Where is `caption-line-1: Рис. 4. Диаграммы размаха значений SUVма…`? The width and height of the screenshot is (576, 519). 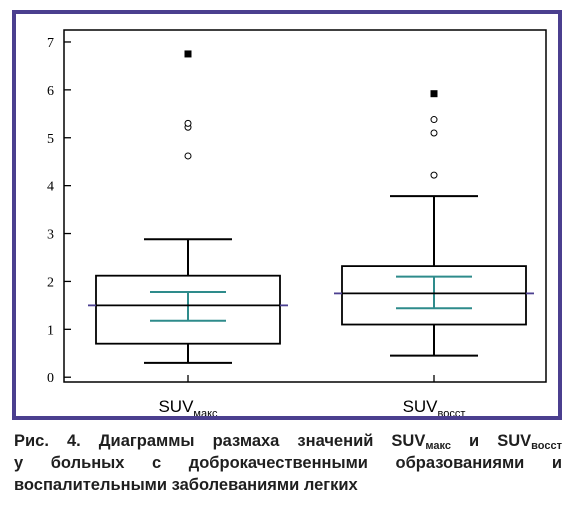
caption-line-1: Рис. 4. Диаграммы размаха значений SUVма… is located at coordinates (288, 442).